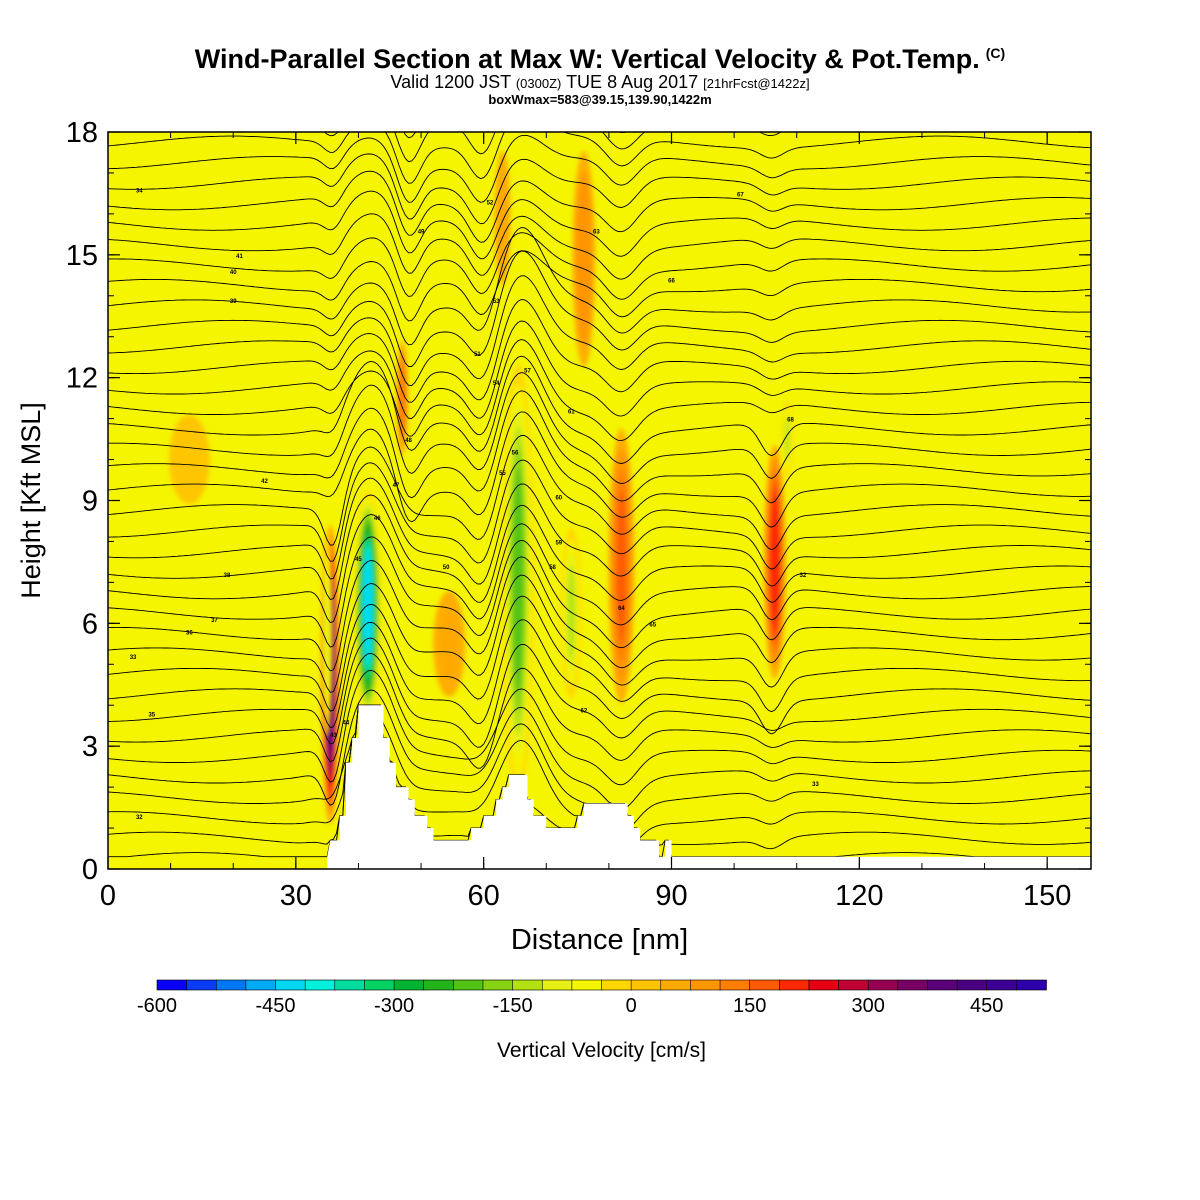 Image resolution: width=1200 pixels, height=1200 pixels. Describe the element at coordinates (90, 624) in the screenshot. I see `y-tick-label: 6` at that location.